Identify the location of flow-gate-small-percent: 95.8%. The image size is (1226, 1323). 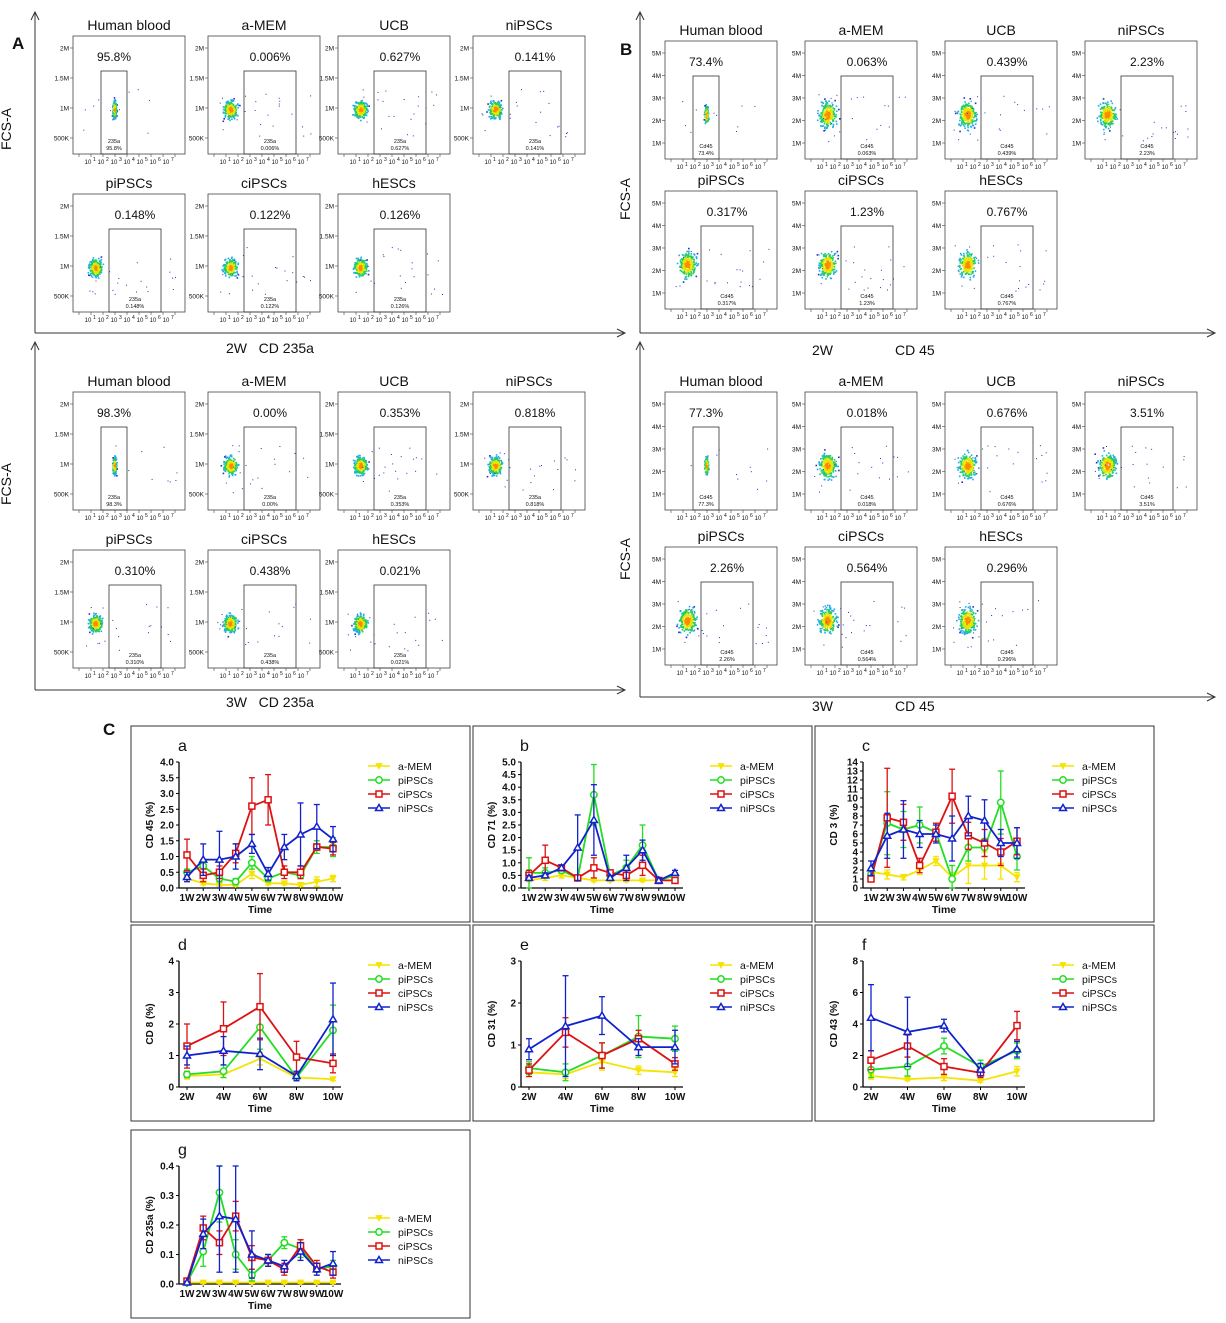
(114, 149).